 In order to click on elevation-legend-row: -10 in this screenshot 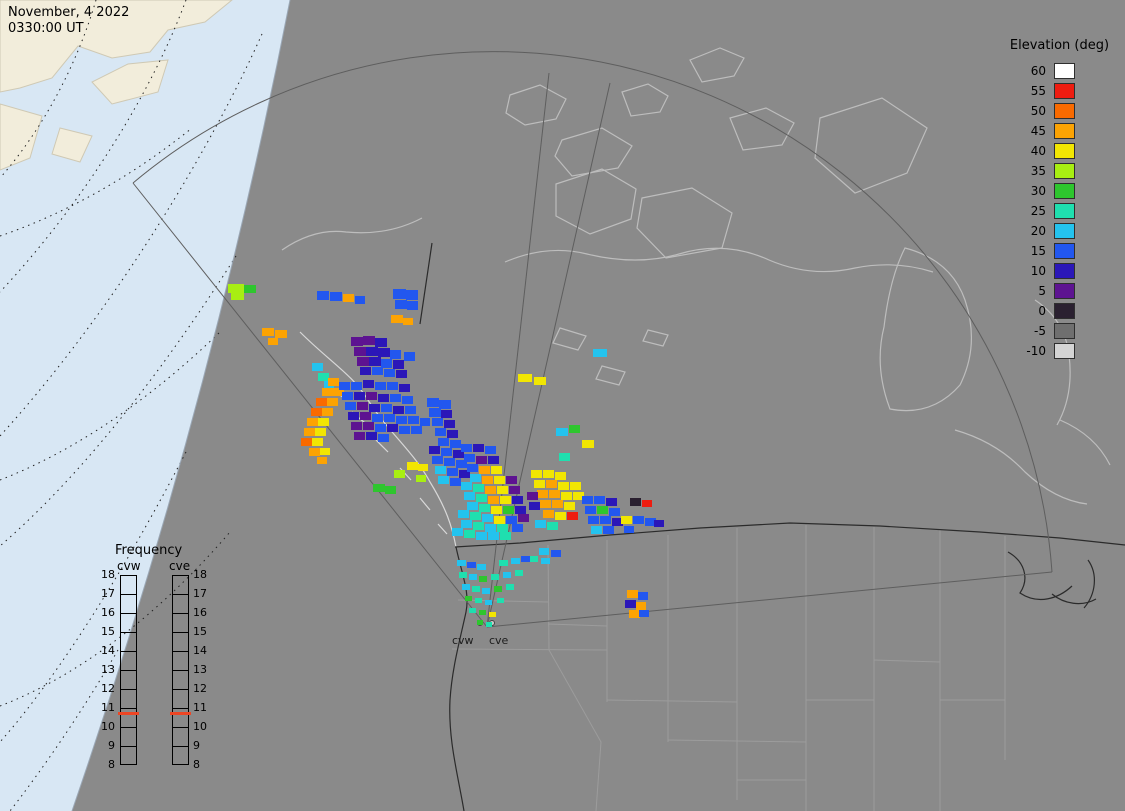, I will do `click(1061, 351)`.